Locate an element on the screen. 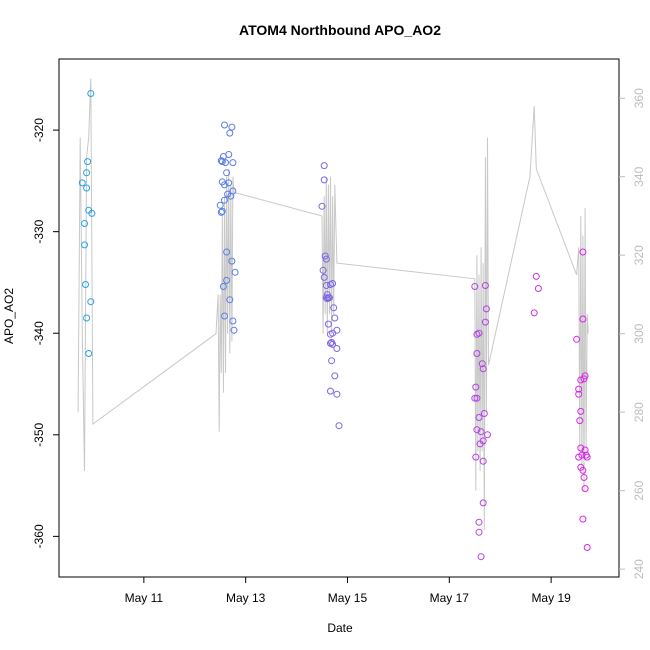 This screenshot has height=650, width=650. x-axis: May 11 May 13 May 15 May 17 May 19 is located at coordinates (348, 591).